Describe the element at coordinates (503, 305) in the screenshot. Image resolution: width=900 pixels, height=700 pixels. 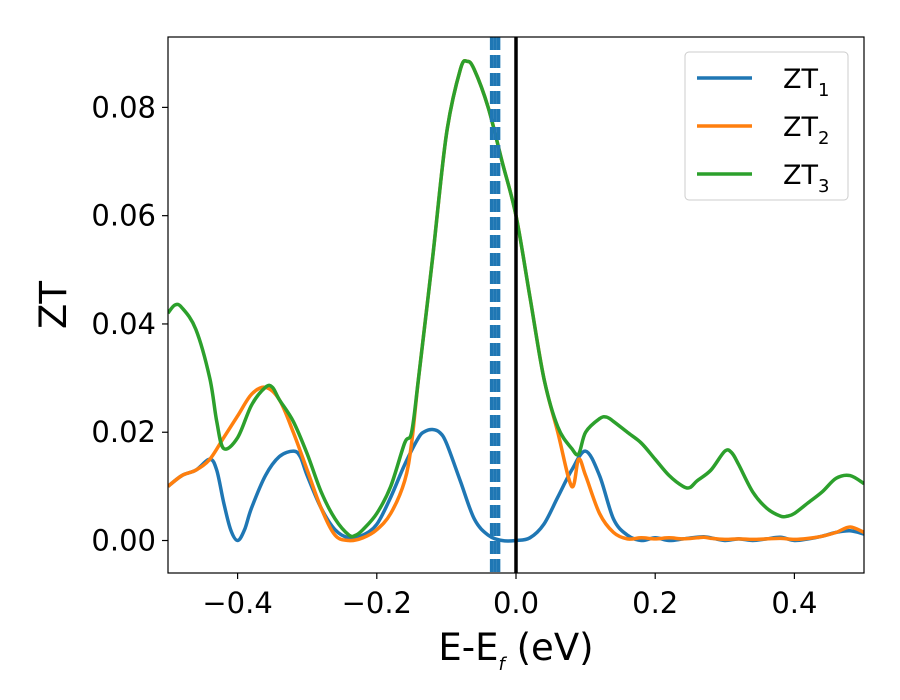
I see `vertical-lines-layer` at that location.